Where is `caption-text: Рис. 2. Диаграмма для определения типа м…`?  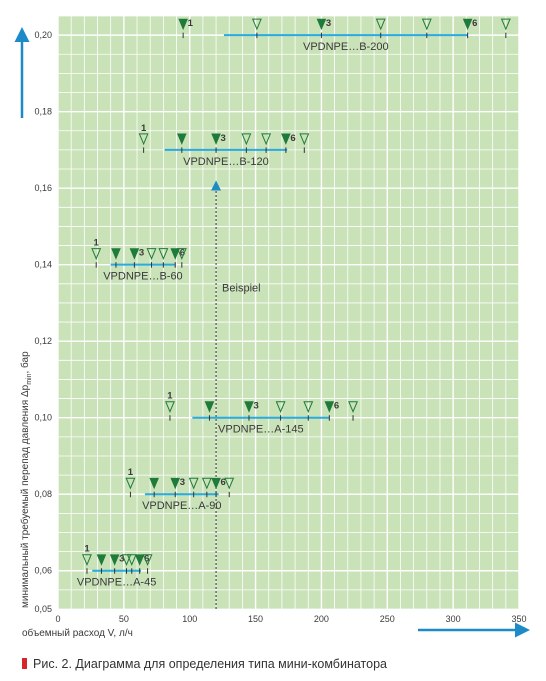
caption-text: Рис. 2. Диаграмма для определения типа м… is located at coordinates (210, 664).